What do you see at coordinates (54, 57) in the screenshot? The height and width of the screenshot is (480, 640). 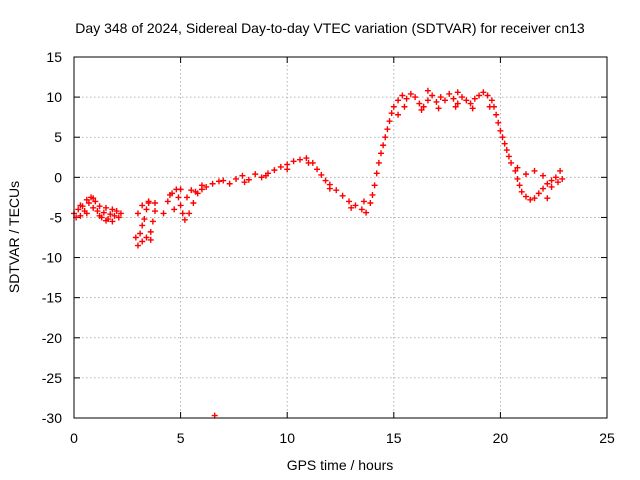 I see `y-tick-label: 15` at bounding box center [54, 57].